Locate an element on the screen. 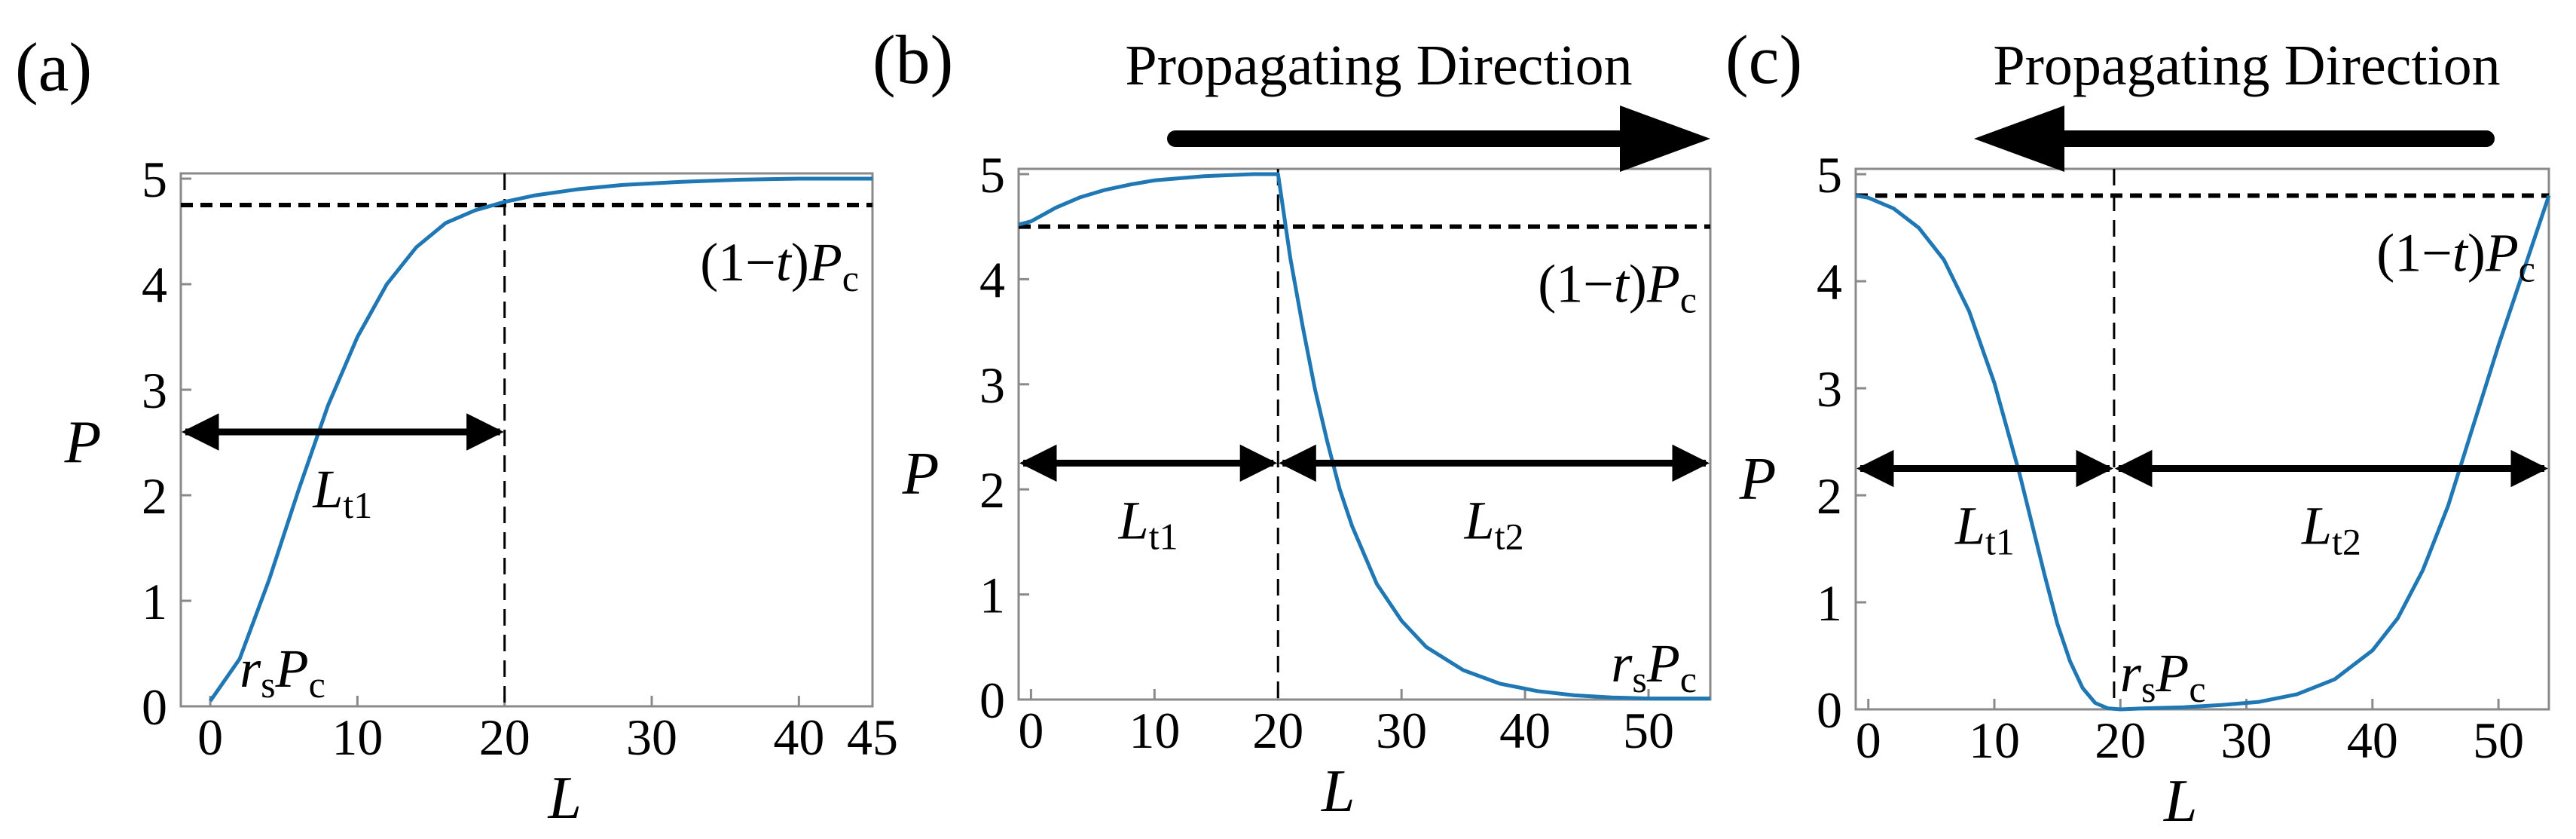 The image size is (2576, 839). panel-label-a: (a) is located at coordinates (53, 67).